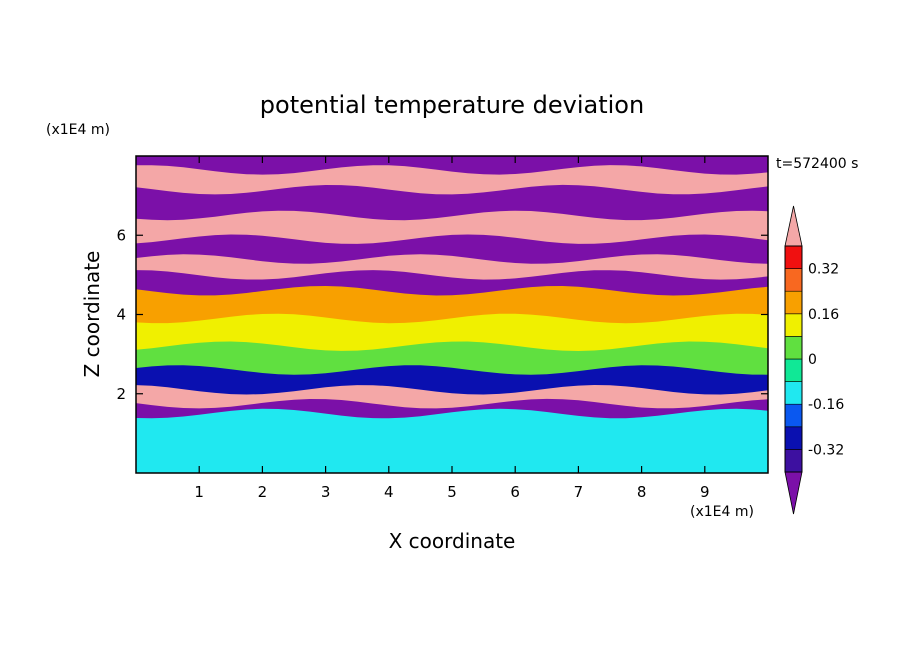 Image resolution: width=904 pixels, height=654 pixels. I want to click on y-unit-label: (x1E4 m), so click(78, 130).